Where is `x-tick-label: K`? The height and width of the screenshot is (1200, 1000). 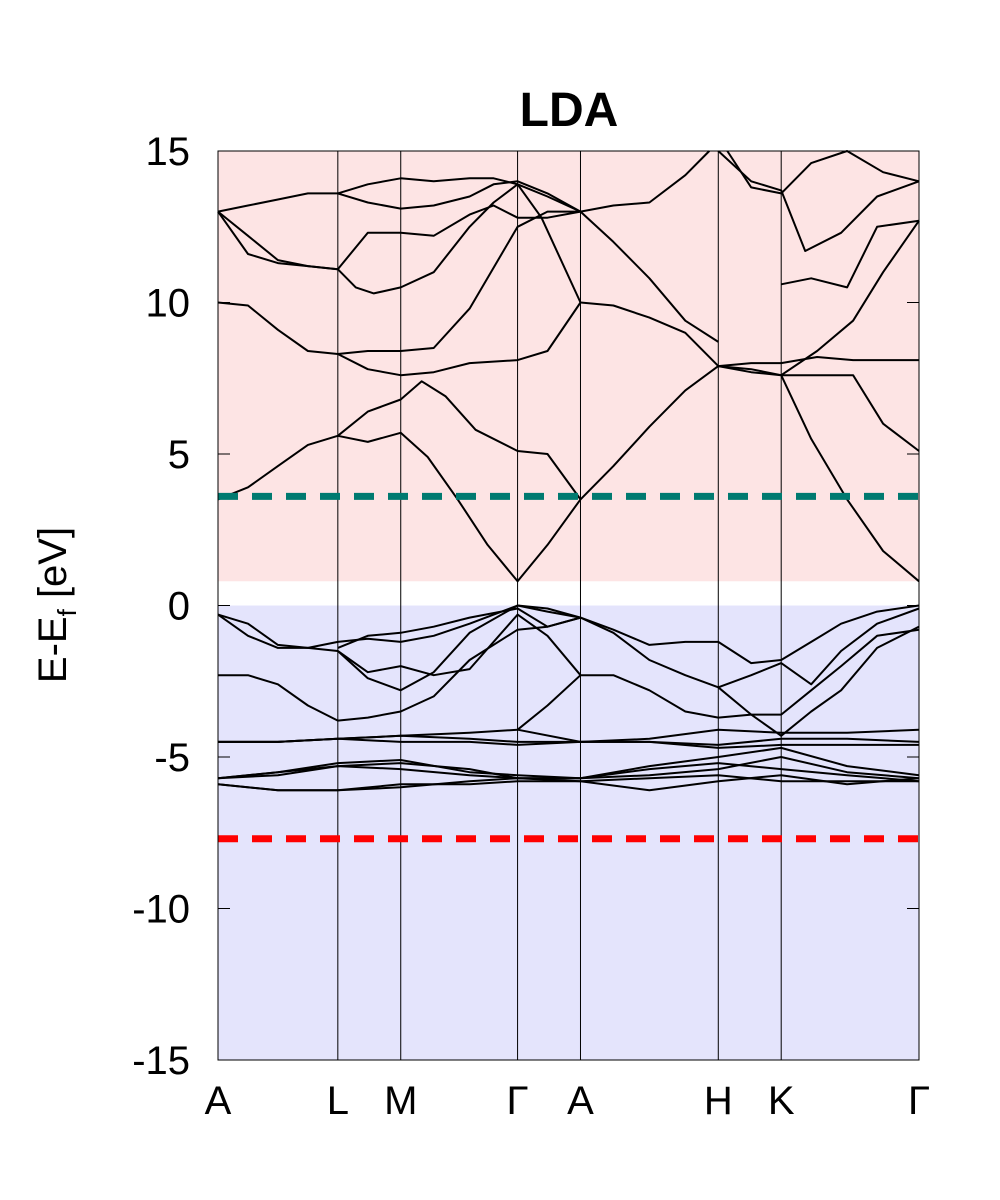
x-tick-label: K is located at coordinates (781, 1101).